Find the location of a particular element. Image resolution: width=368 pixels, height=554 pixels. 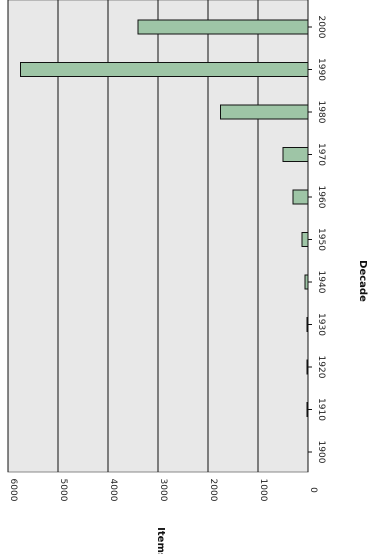

category-tick-label: 1950 is located at coordinates (321, 239).